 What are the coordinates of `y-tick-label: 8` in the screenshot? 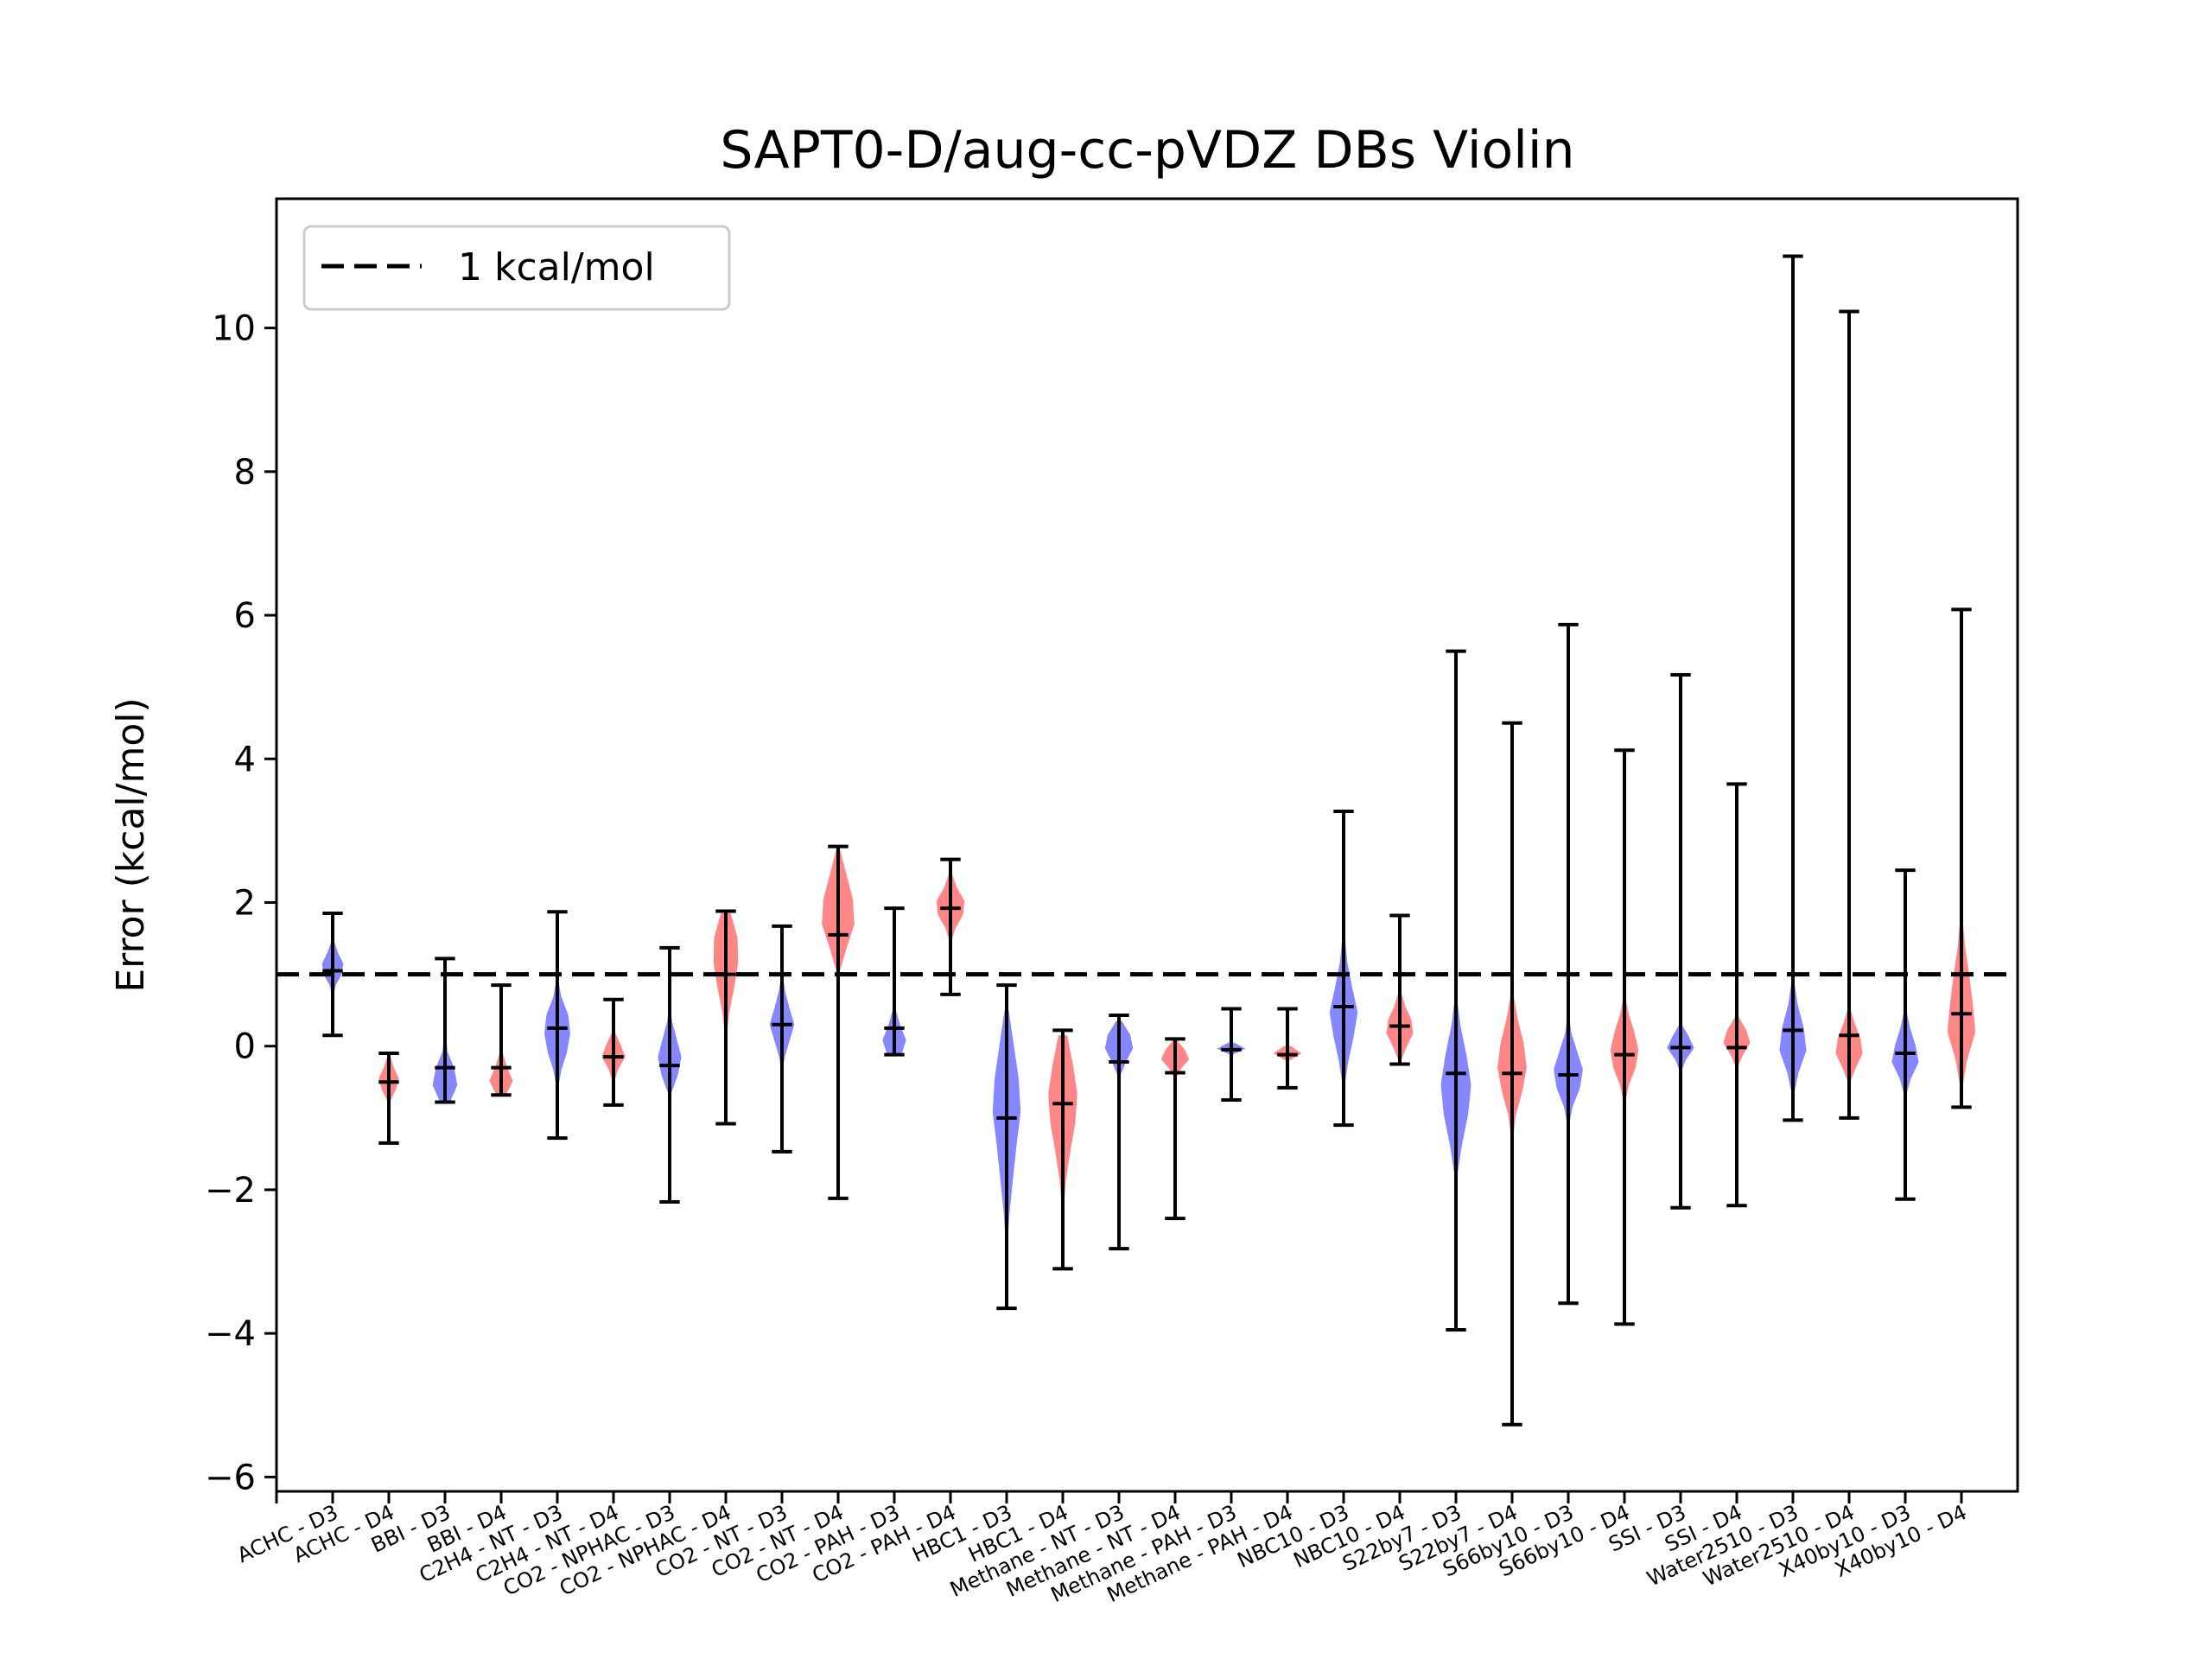 It's located at (245, 473).